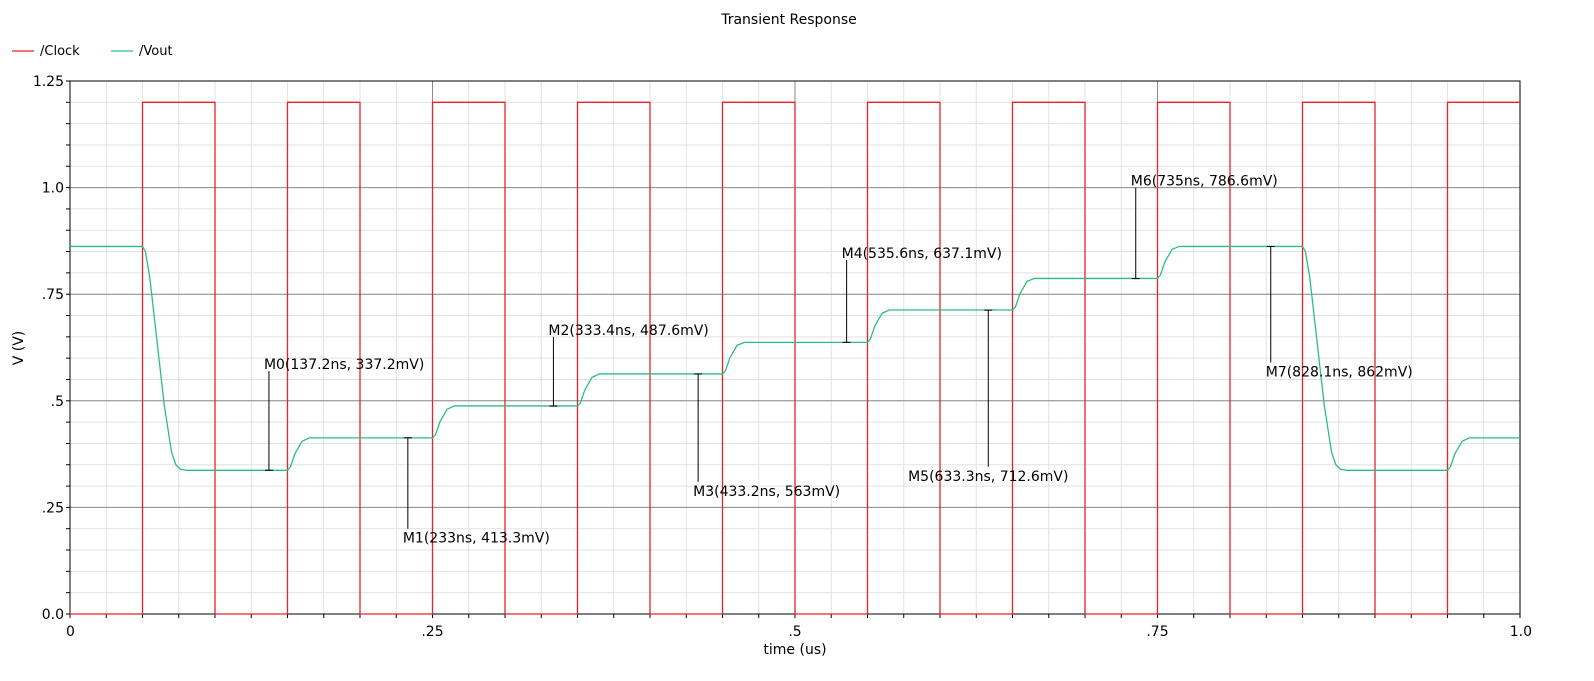  Describe the element at coordinates (794, 650) in the screenshot. I see `x-axis-title: time (us)` at that location.